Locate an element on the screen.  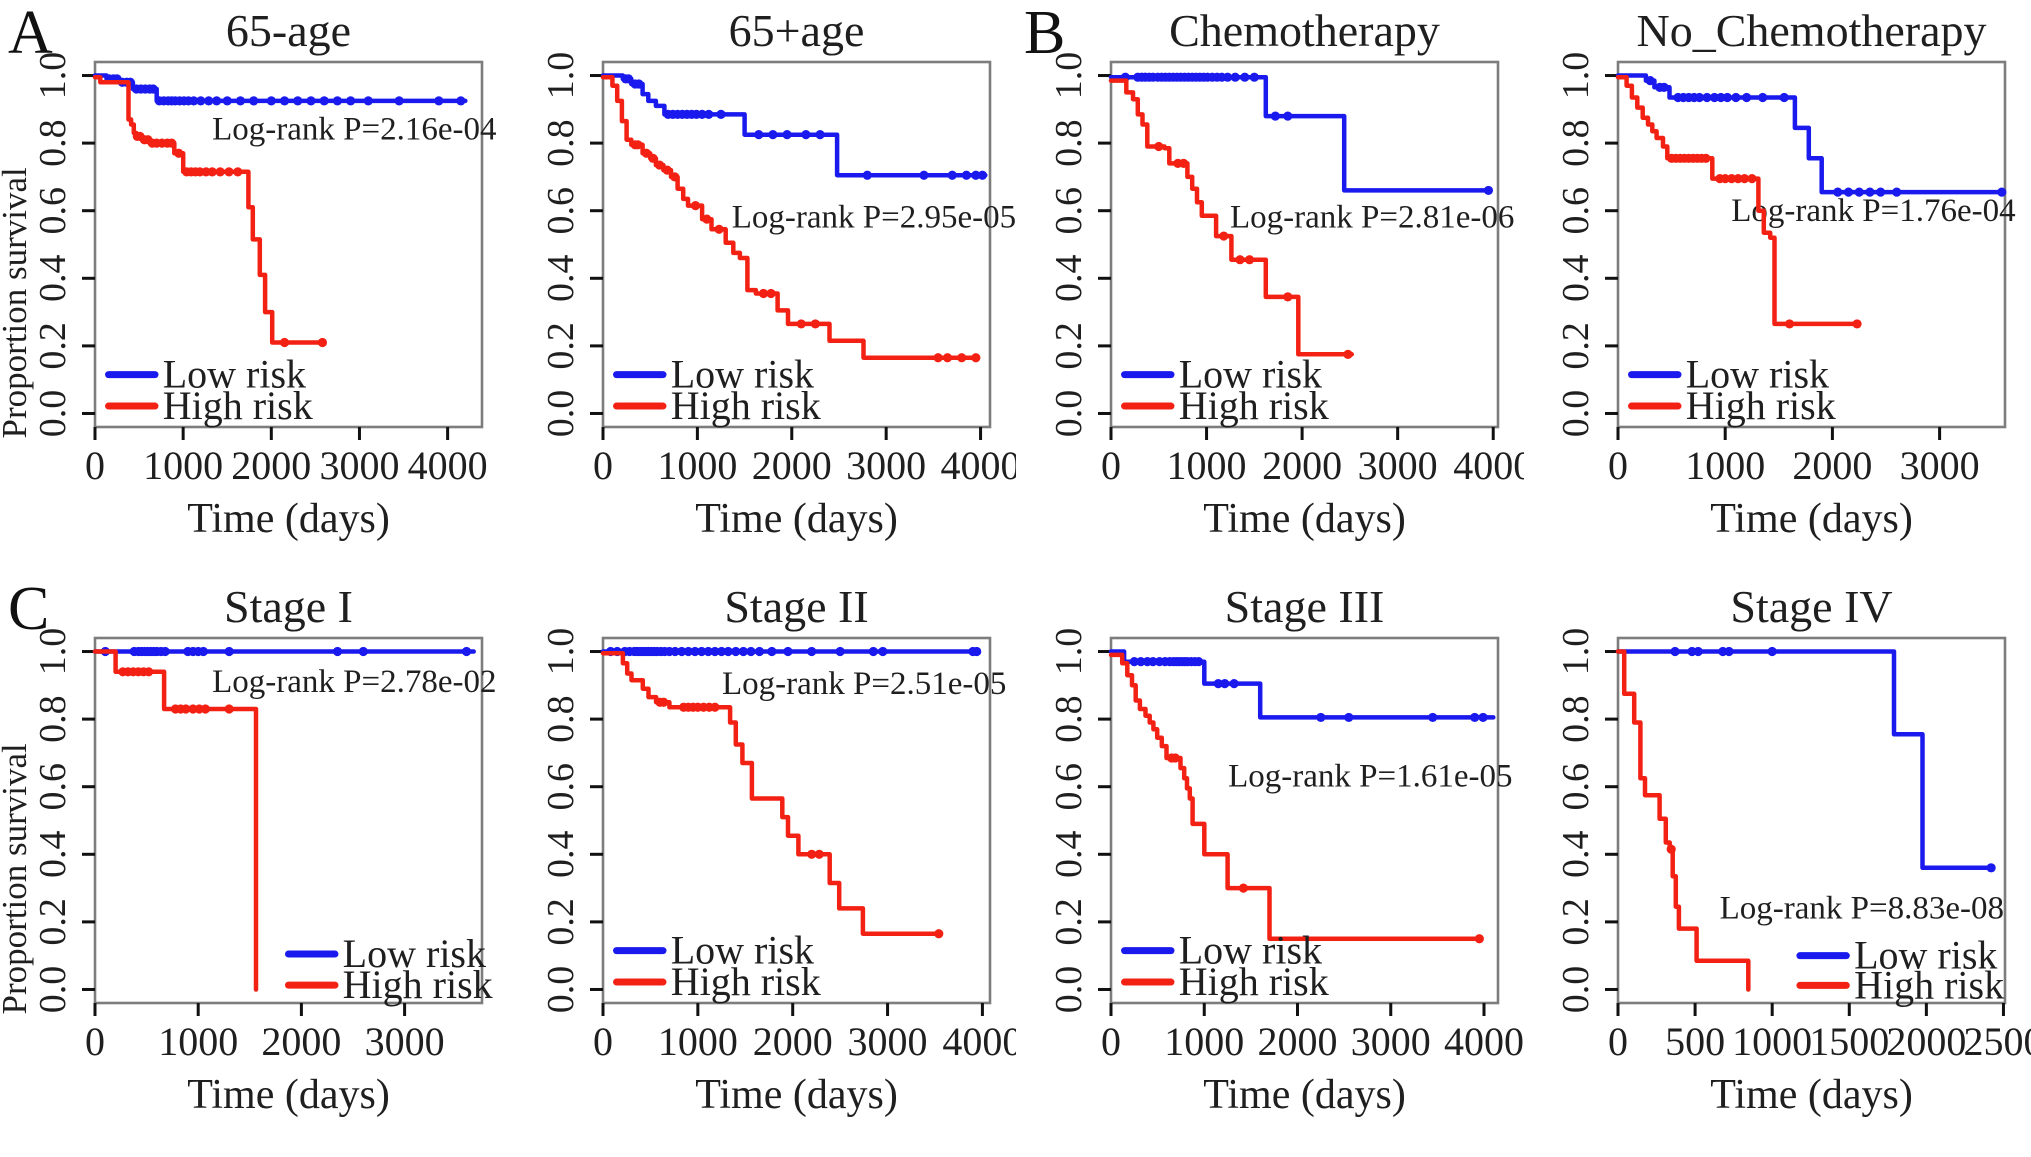
pvalue-label: Log-rank P=2.81e-06 is located at coordinates (1372, 218).